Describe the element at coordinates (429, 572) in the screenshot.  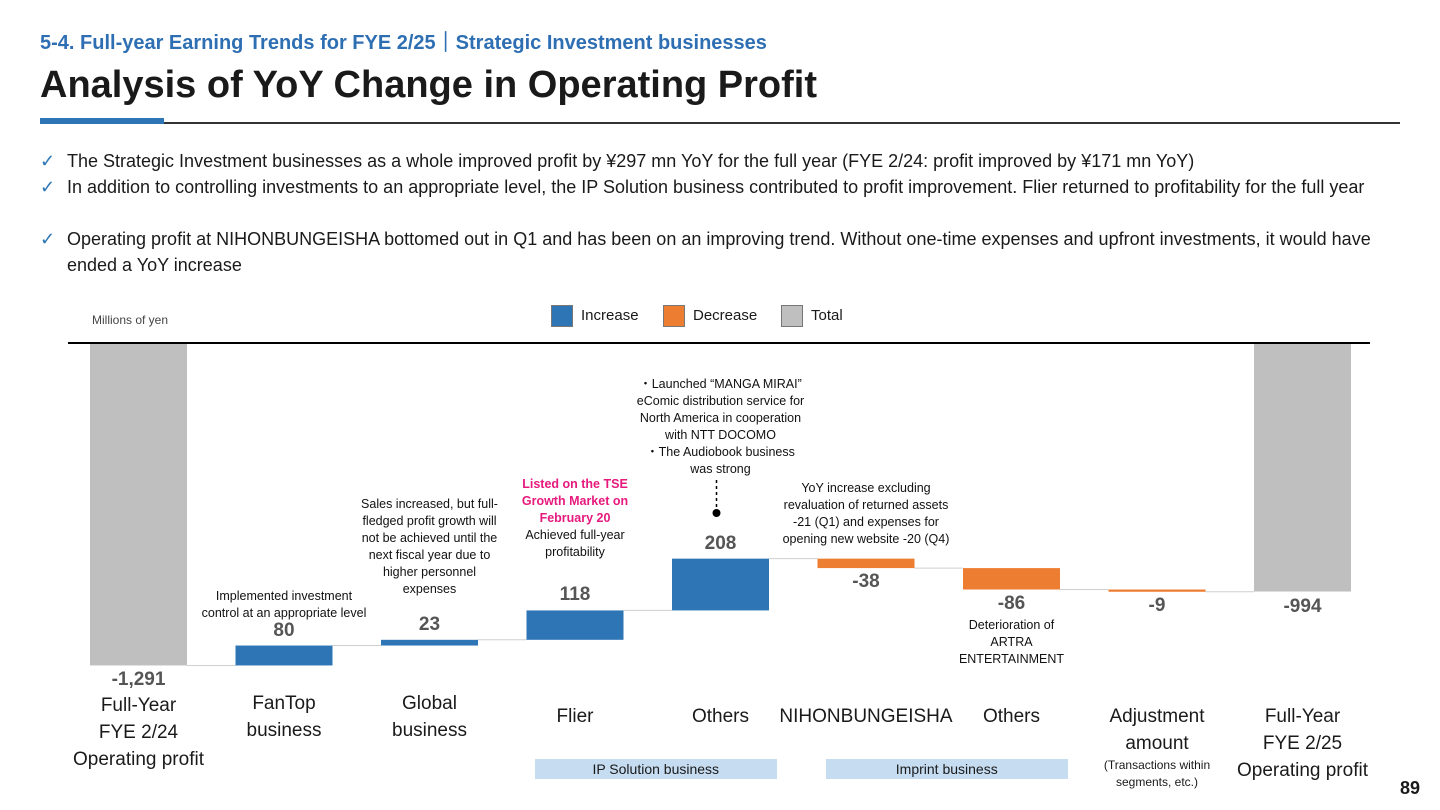
I see `annotation-line: higher personnel` at that location.